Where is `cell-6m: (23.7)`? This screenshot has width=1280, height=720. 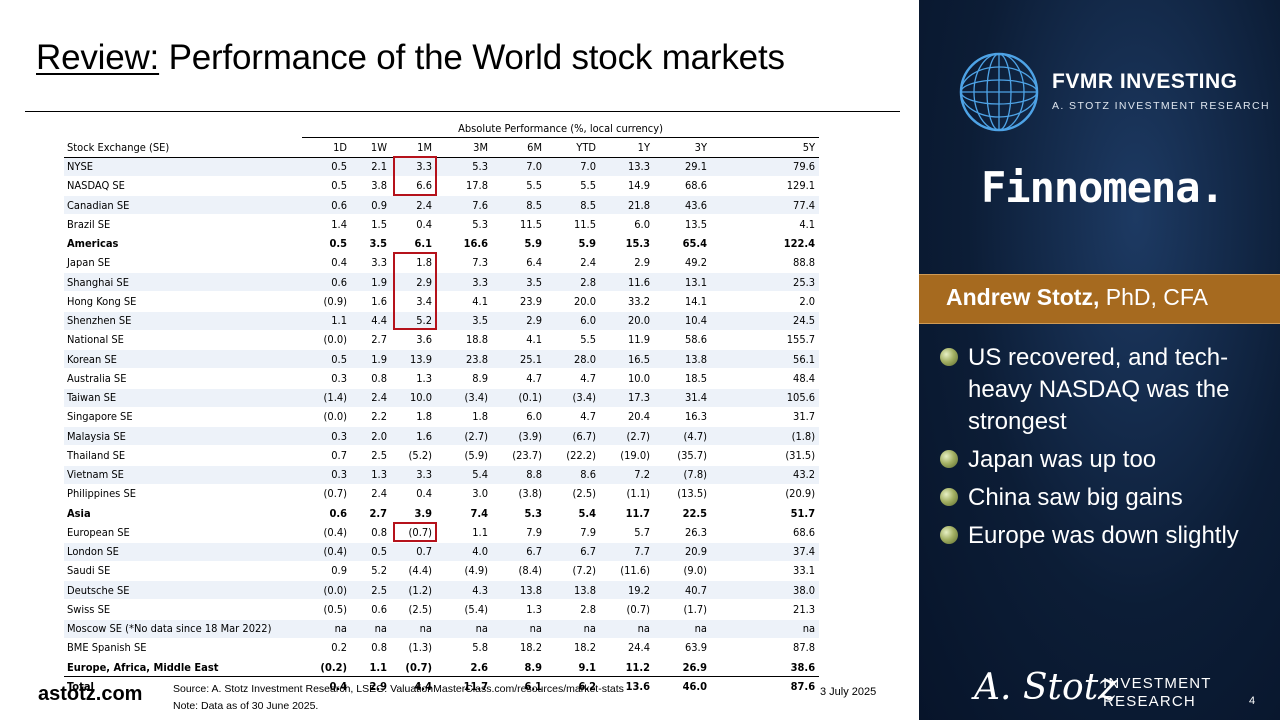
cell-6m: (23.7) is located at coordinates (519, 455).